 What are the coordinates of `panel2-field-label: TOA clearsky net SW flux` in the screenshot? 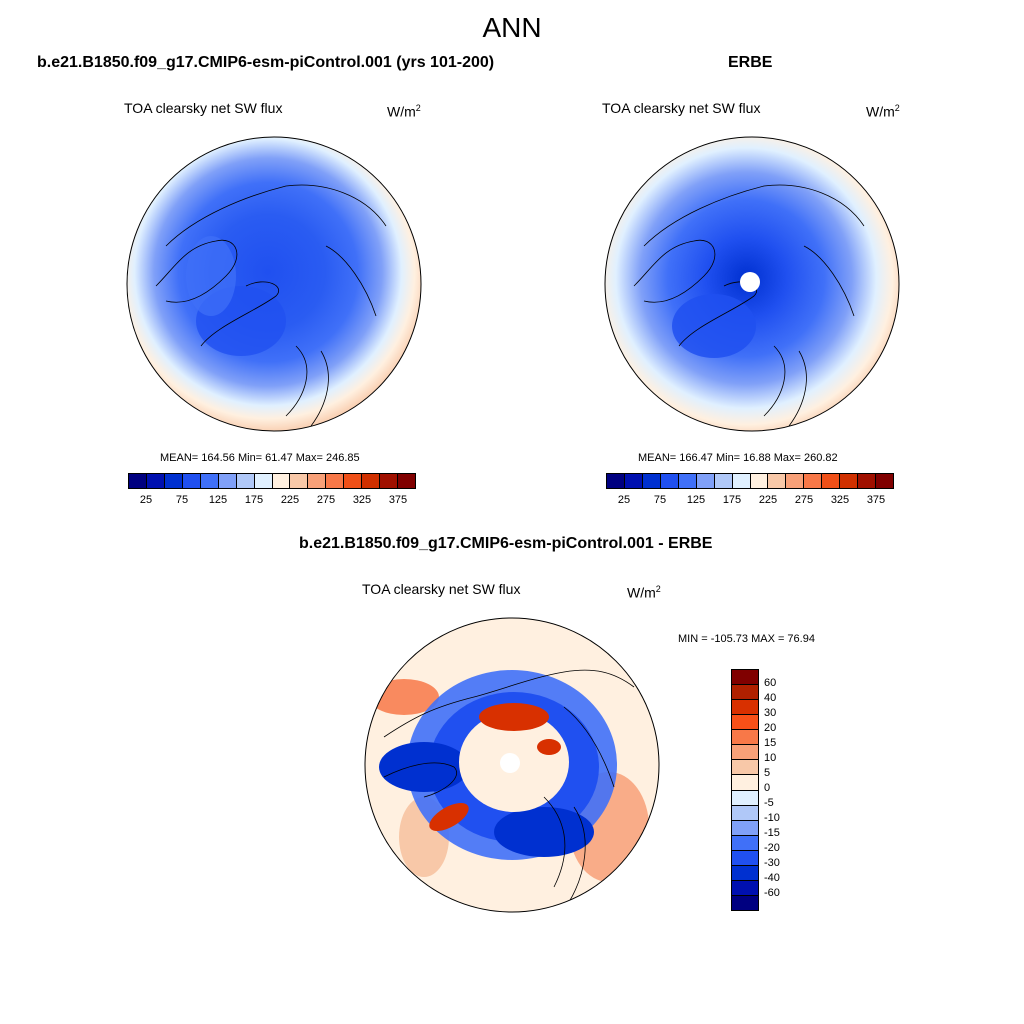 It's located at (681, 108).